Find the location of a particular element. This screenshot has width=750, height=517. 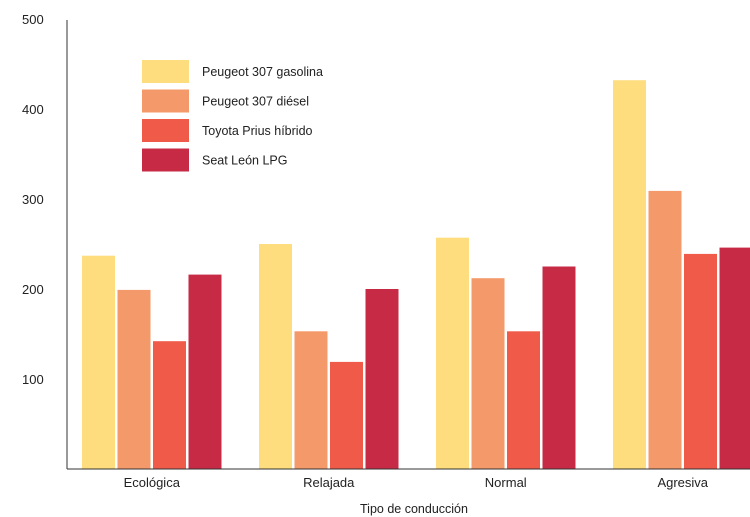

y-tick-label: 500 is located at coordinates (33, 19).